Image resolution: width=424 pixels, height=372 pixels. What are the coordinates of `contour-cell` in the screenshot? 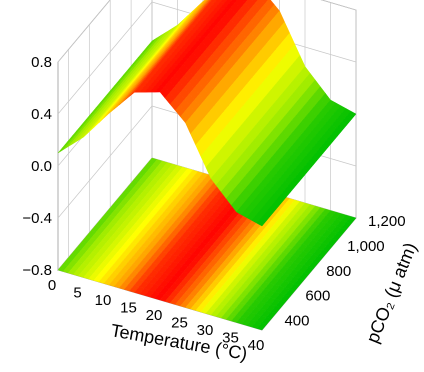 It's located at (351, 220).